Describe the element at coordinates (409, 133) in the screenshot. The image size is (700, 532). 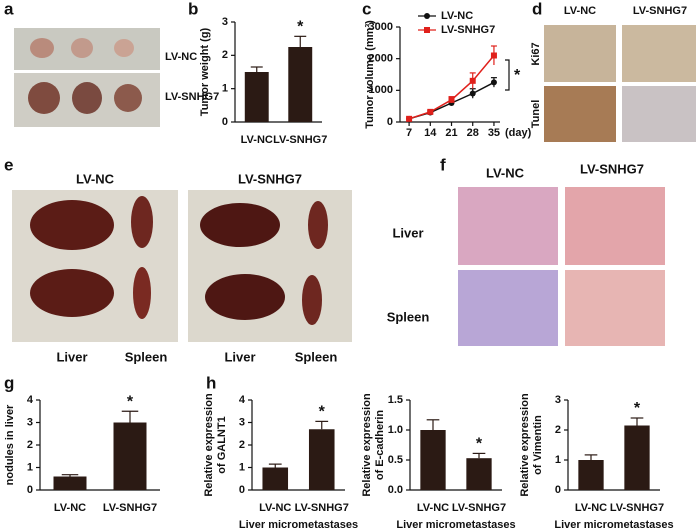
I see `x-tick-label: 7` at that location.